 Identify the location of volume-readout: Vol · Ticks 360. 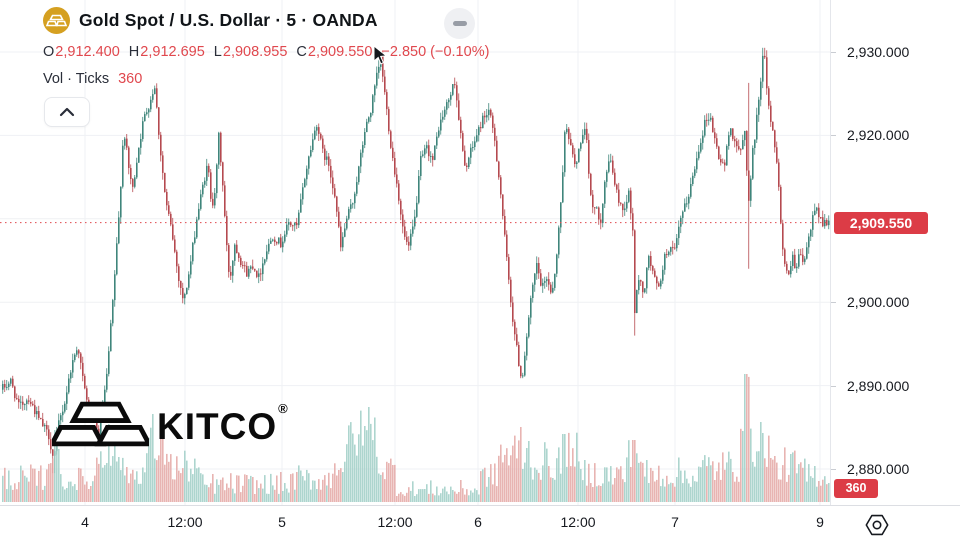
(92, 79).